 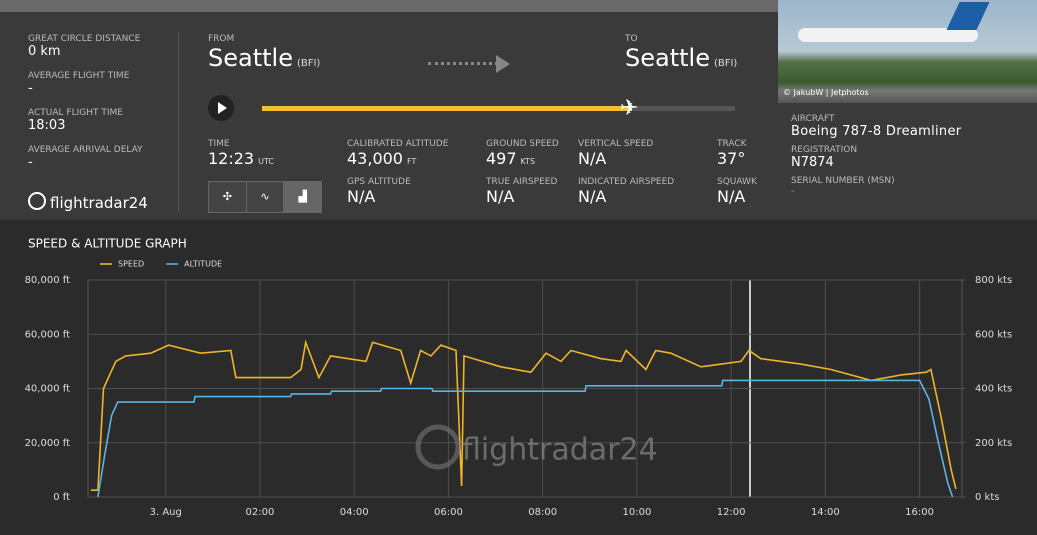 I want to click on label: VERTICAL SPEED, so click(x=616, y=144).